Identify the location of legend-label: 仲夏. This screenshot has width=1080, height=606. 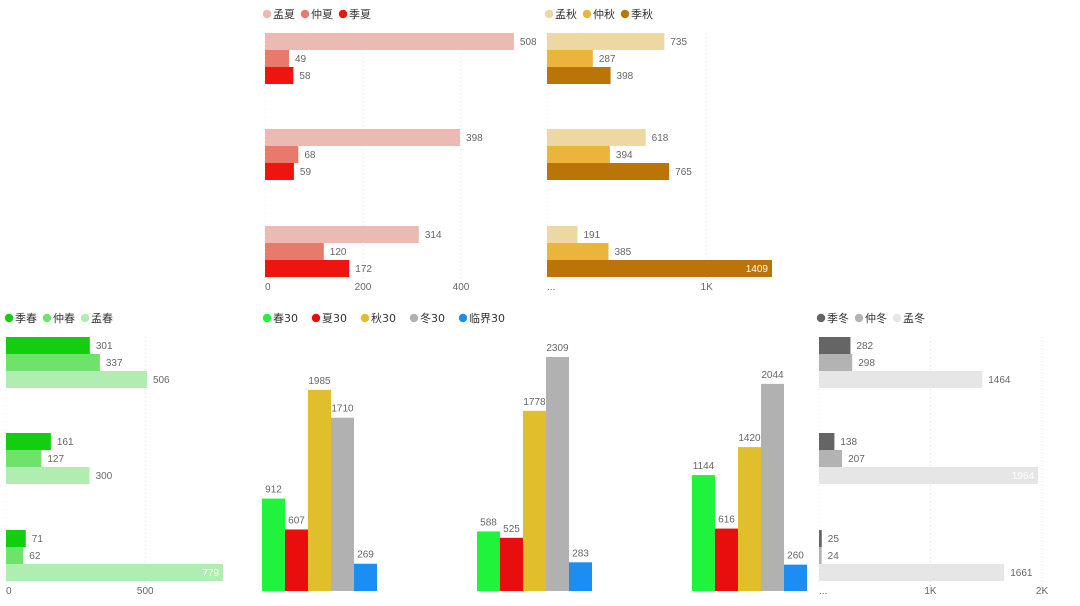
(322, 14).